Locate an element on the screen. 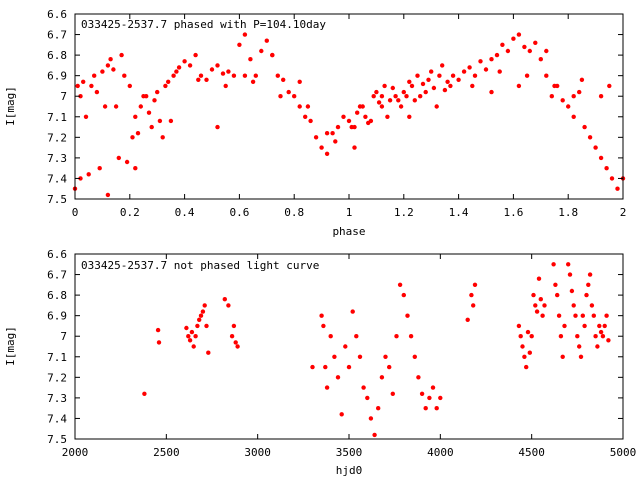 The height and width of the screenshot is (480, 640). unphased-y-tick-label: 7.3 is located at coordinates (57, 398).